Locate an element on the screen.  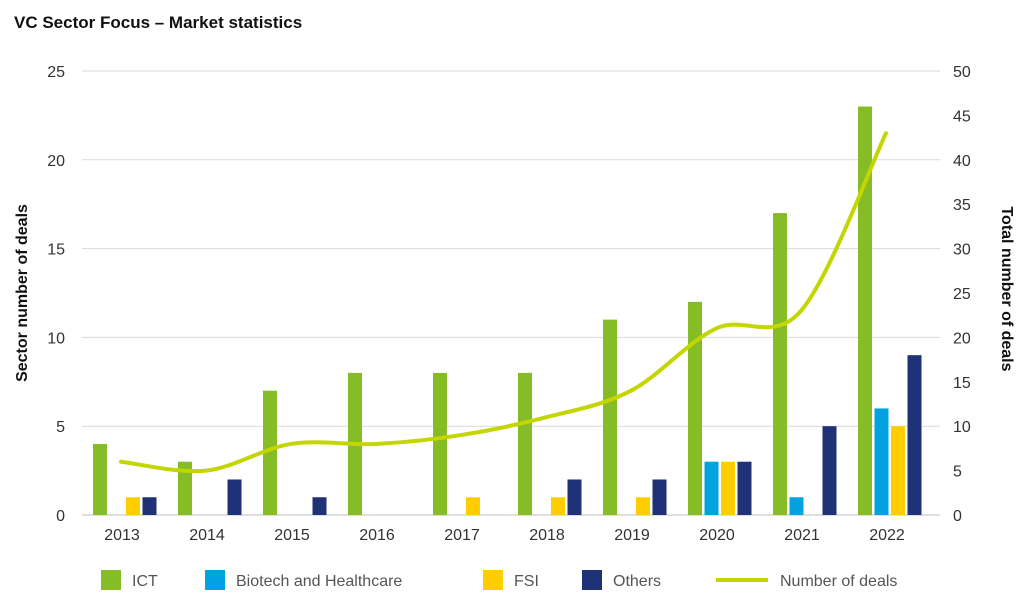
y-tick-label: 0 is located at coordinates (60, 516).